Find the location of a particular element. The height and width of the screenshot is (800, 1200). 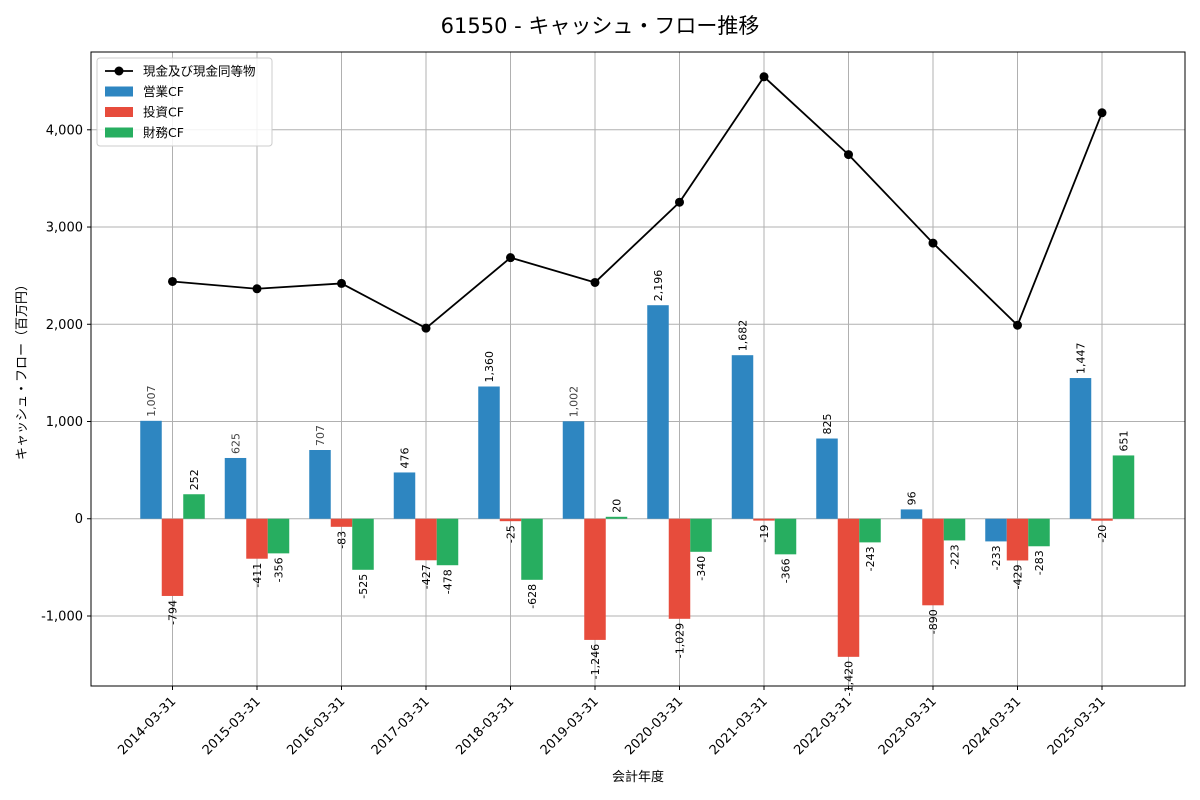

bar-value-label: -233 is located at coordinates (996, 557).